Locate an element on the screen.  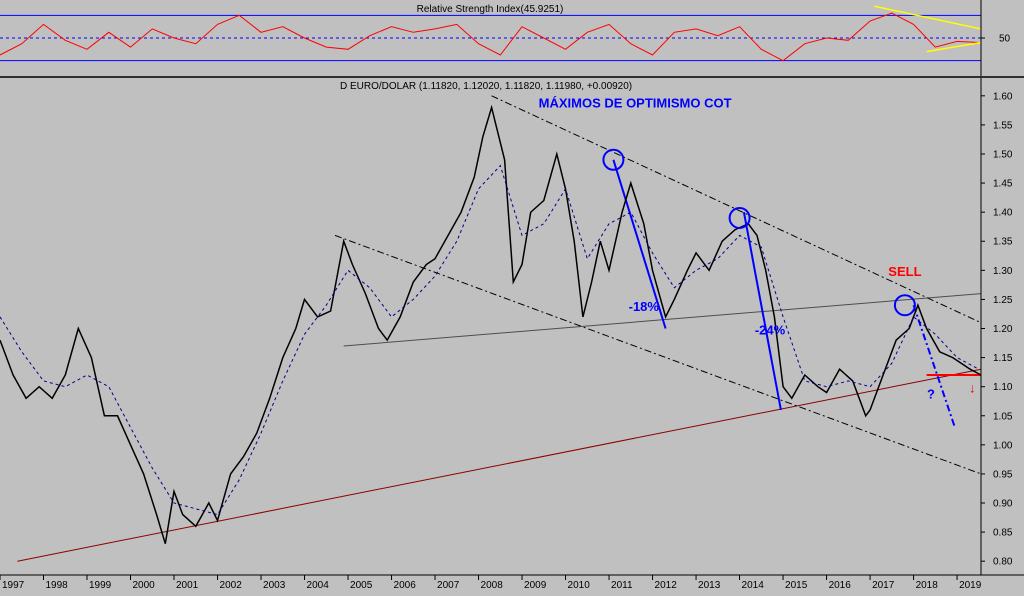
rsi-reference-levels is located at coordinates (490, 38).